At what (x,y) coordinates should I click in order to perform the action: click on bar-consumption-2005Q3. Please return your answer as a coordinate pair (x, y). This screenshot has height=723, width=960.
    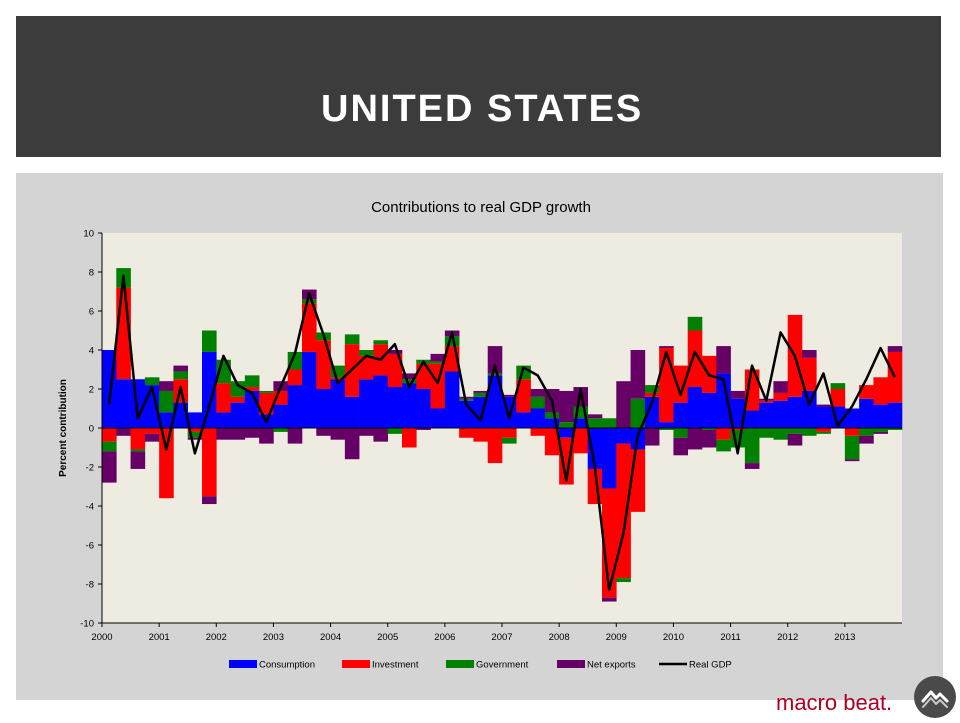
    Looking at the image, I should click on (423, 408).